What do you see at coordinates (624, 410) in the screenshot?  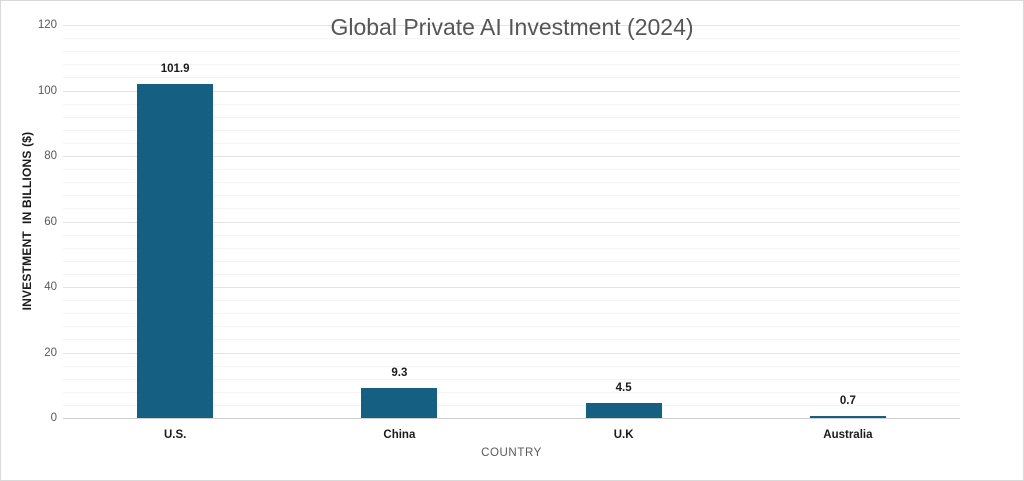 I see `bar-U.K` at bounding box center [624, 410].